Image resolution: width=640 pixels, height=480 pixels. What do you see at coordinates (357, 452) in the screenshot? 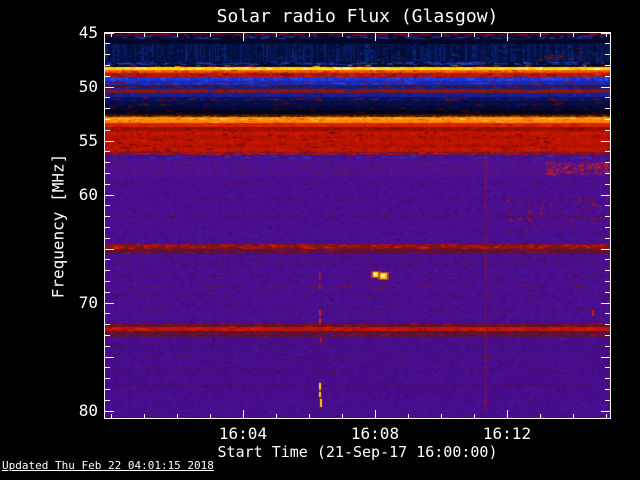
I see `x-axis-title: Start Time (21-Sep-17 16:00:00)` at bounding box center [357, 452].